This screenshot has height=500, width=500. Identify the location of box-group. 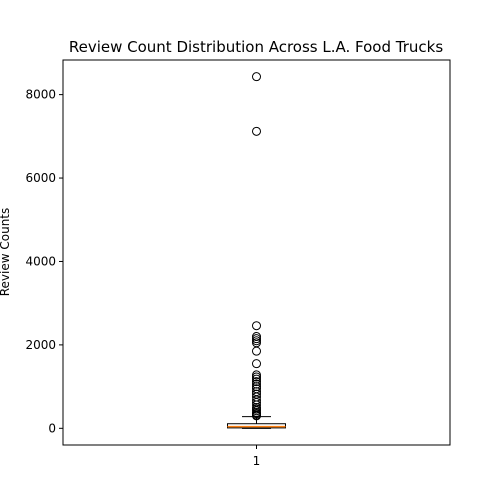
(256, 422).